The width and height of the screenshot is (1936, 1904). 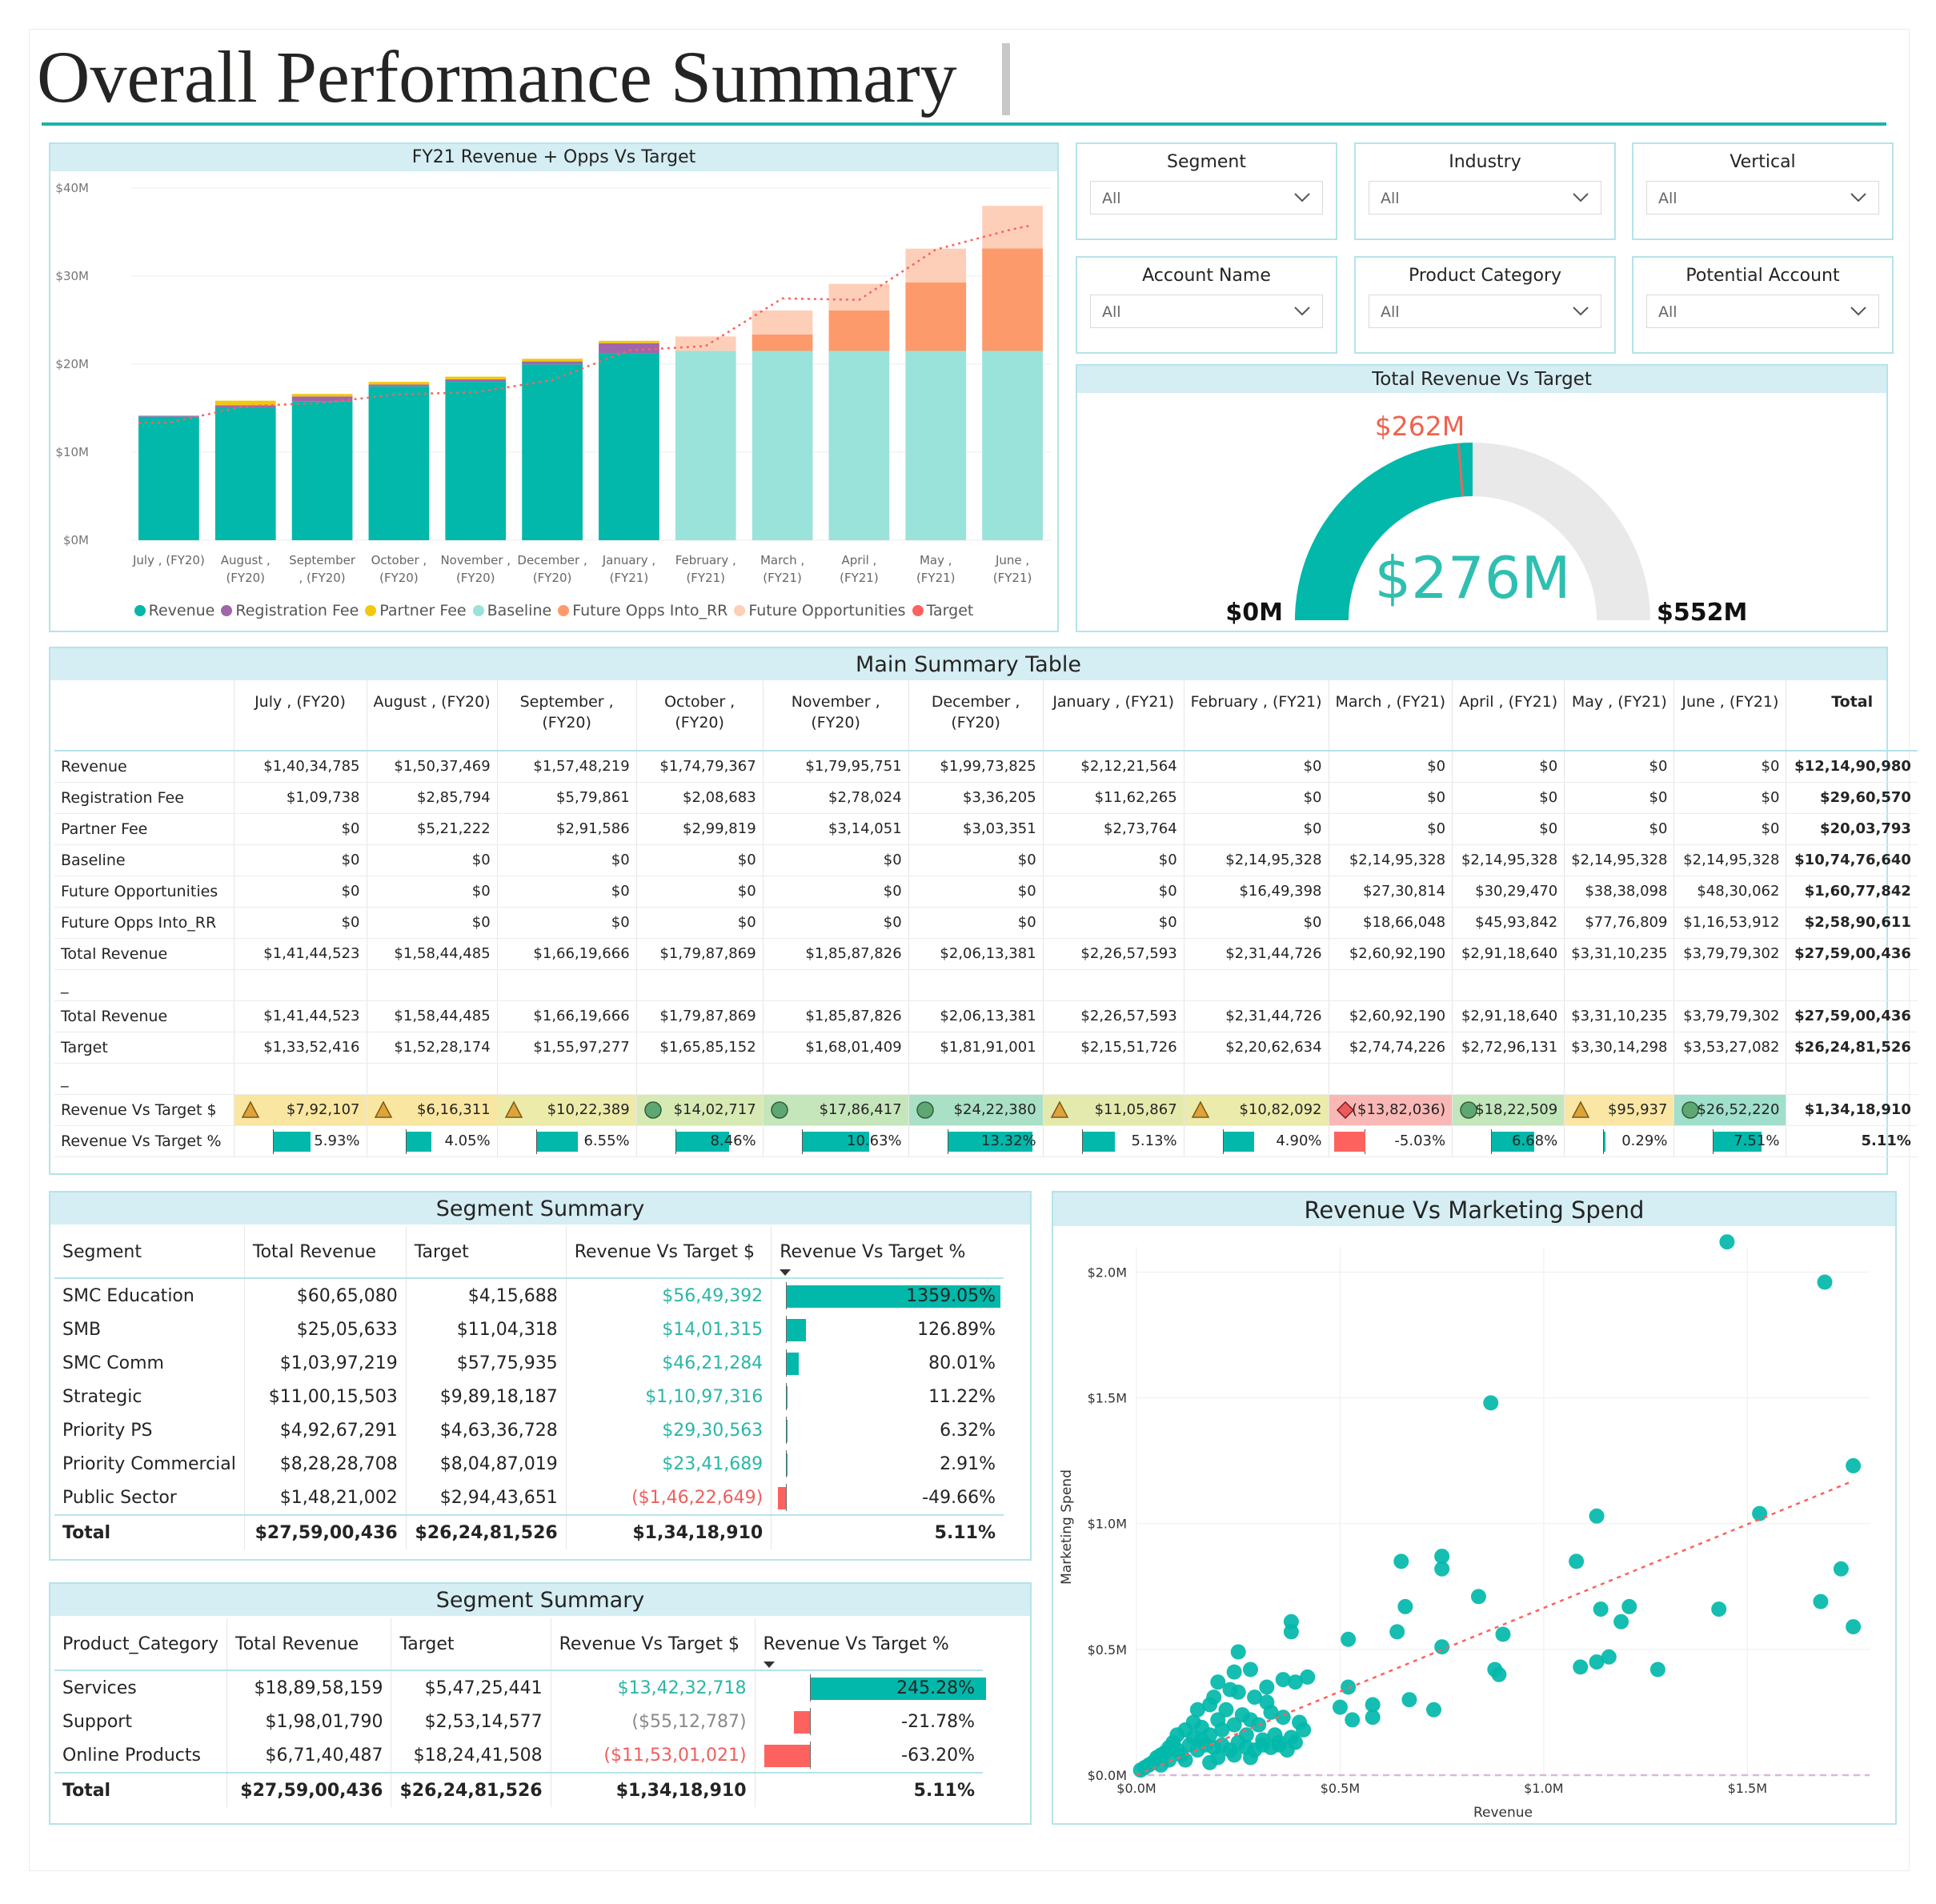 I want to click on x-tick-label: (FY20), so click(x=552, y=578).